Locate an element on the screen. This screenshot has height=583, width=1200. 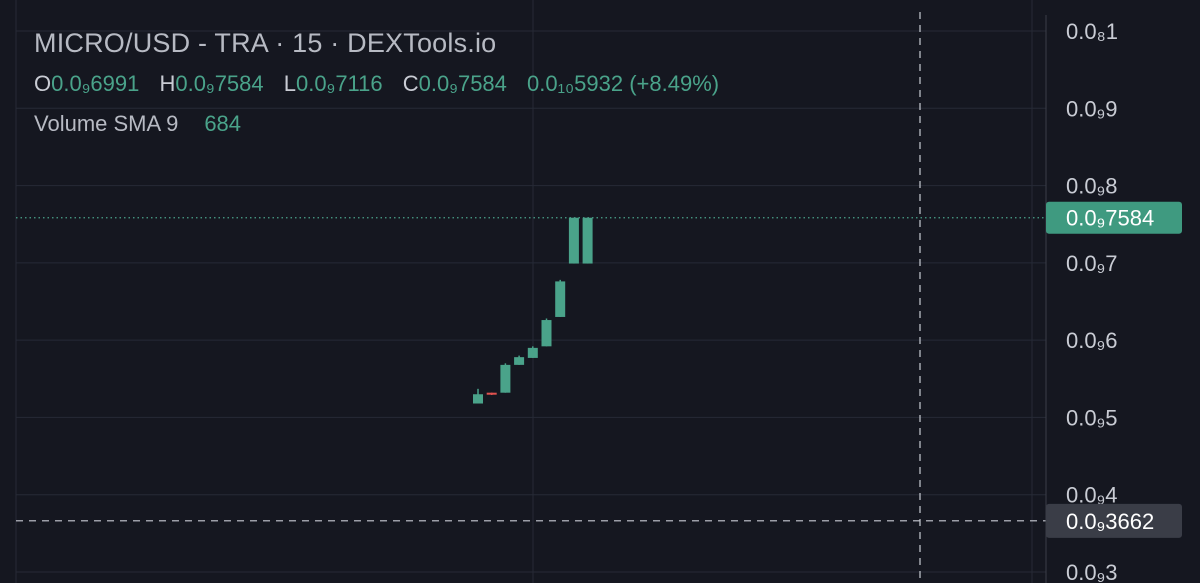
y-tick-label: 0.0₉7 is located at coordinates (1092, 263).